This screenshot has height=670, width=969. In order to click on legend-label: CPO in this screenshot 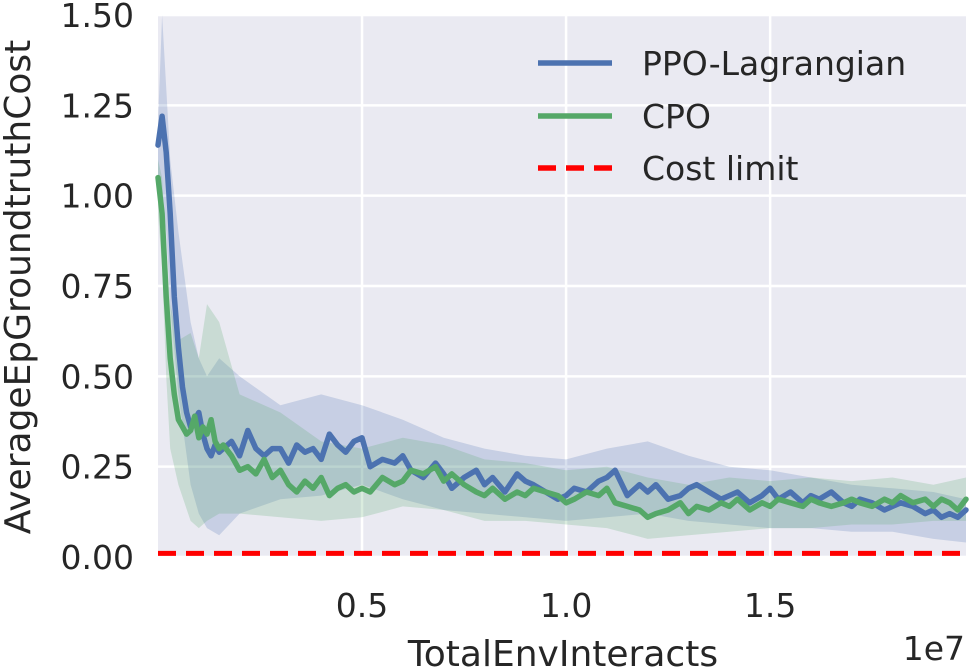, I will do `click(676, 116)`.